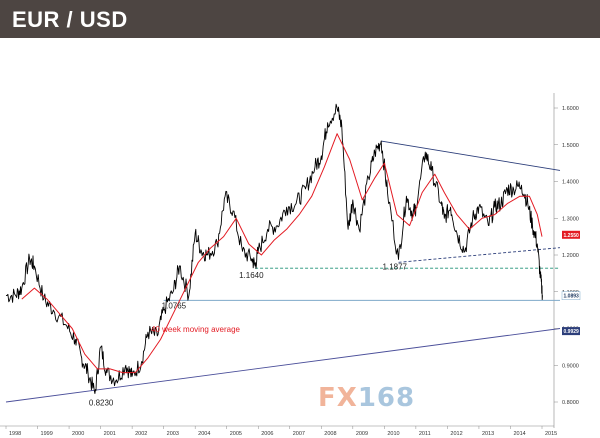 Image resolution: width=600 pixels, height=438 pixels. What do you see at coordinates (174, 305) in the screenshot?
I see `level-annotation: 1.0765` at bounding box center [174, 305].